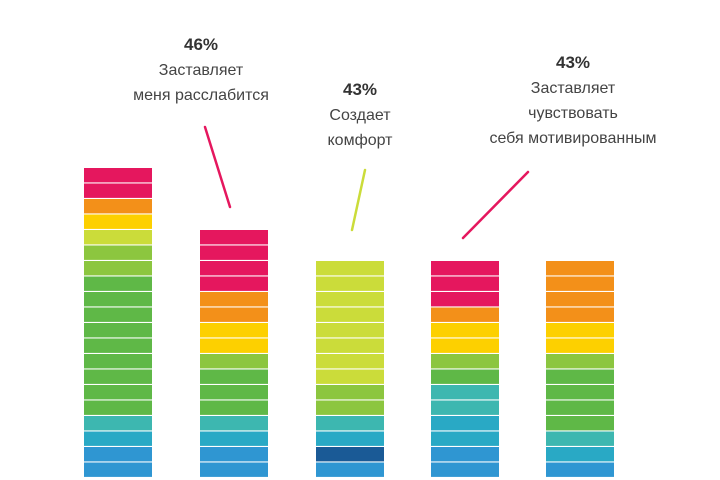 This screenshot has height=480, width=720. What do you see at coordinates (201, 70) in the screenshot?
I see `annotation-label-2: Заставляет` at bounding box center [201, 70].